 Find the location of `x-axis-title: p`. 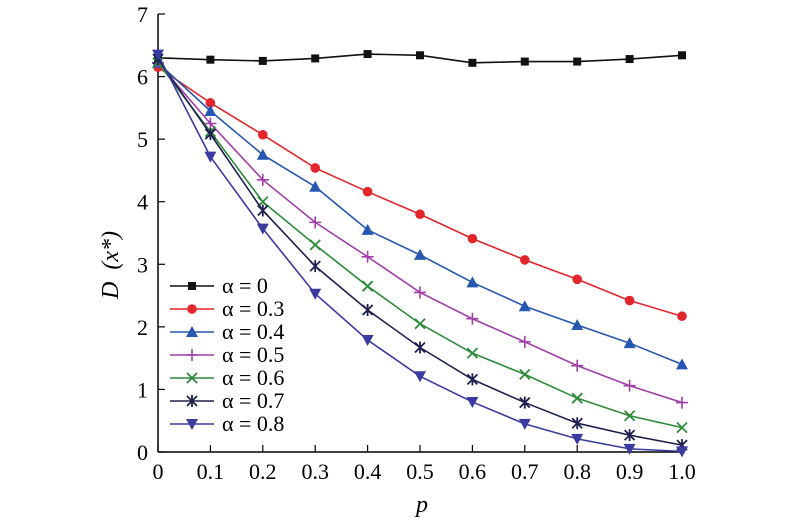

x-axis-title: p is located at coordinates (421, 505).